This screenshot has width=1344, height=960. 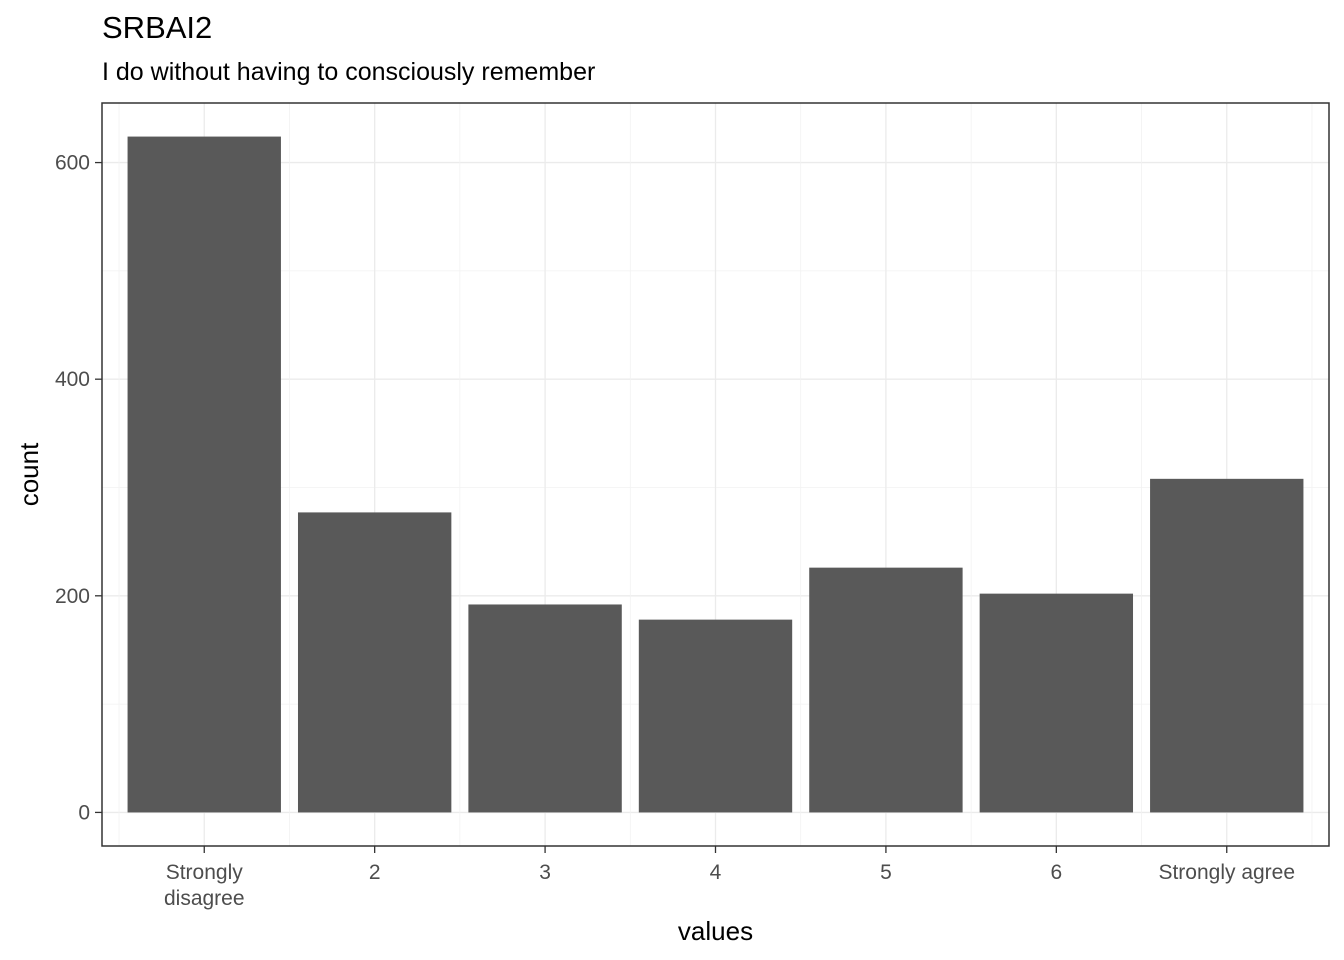 What do you see at coordinates (886, 872) in the screenshot?
I see `x-tick-label: 5` at bounding box center [886, 872].